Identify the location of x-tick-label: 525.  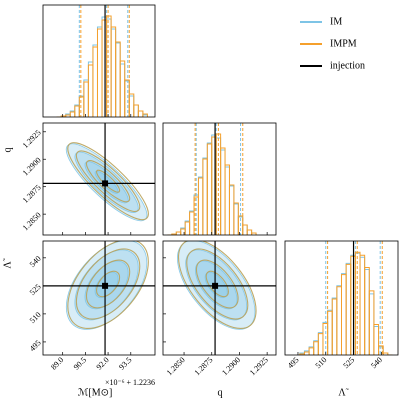
(348, 362).